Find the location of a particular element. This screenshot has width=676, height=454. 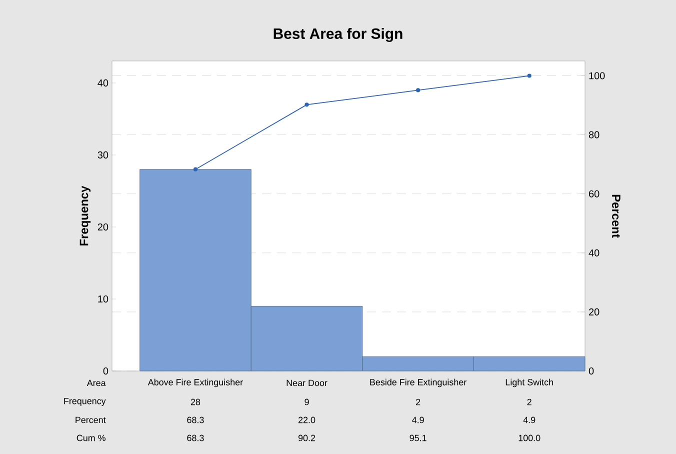

y2-tick-label: 60 is located at coordinates (594, 194).